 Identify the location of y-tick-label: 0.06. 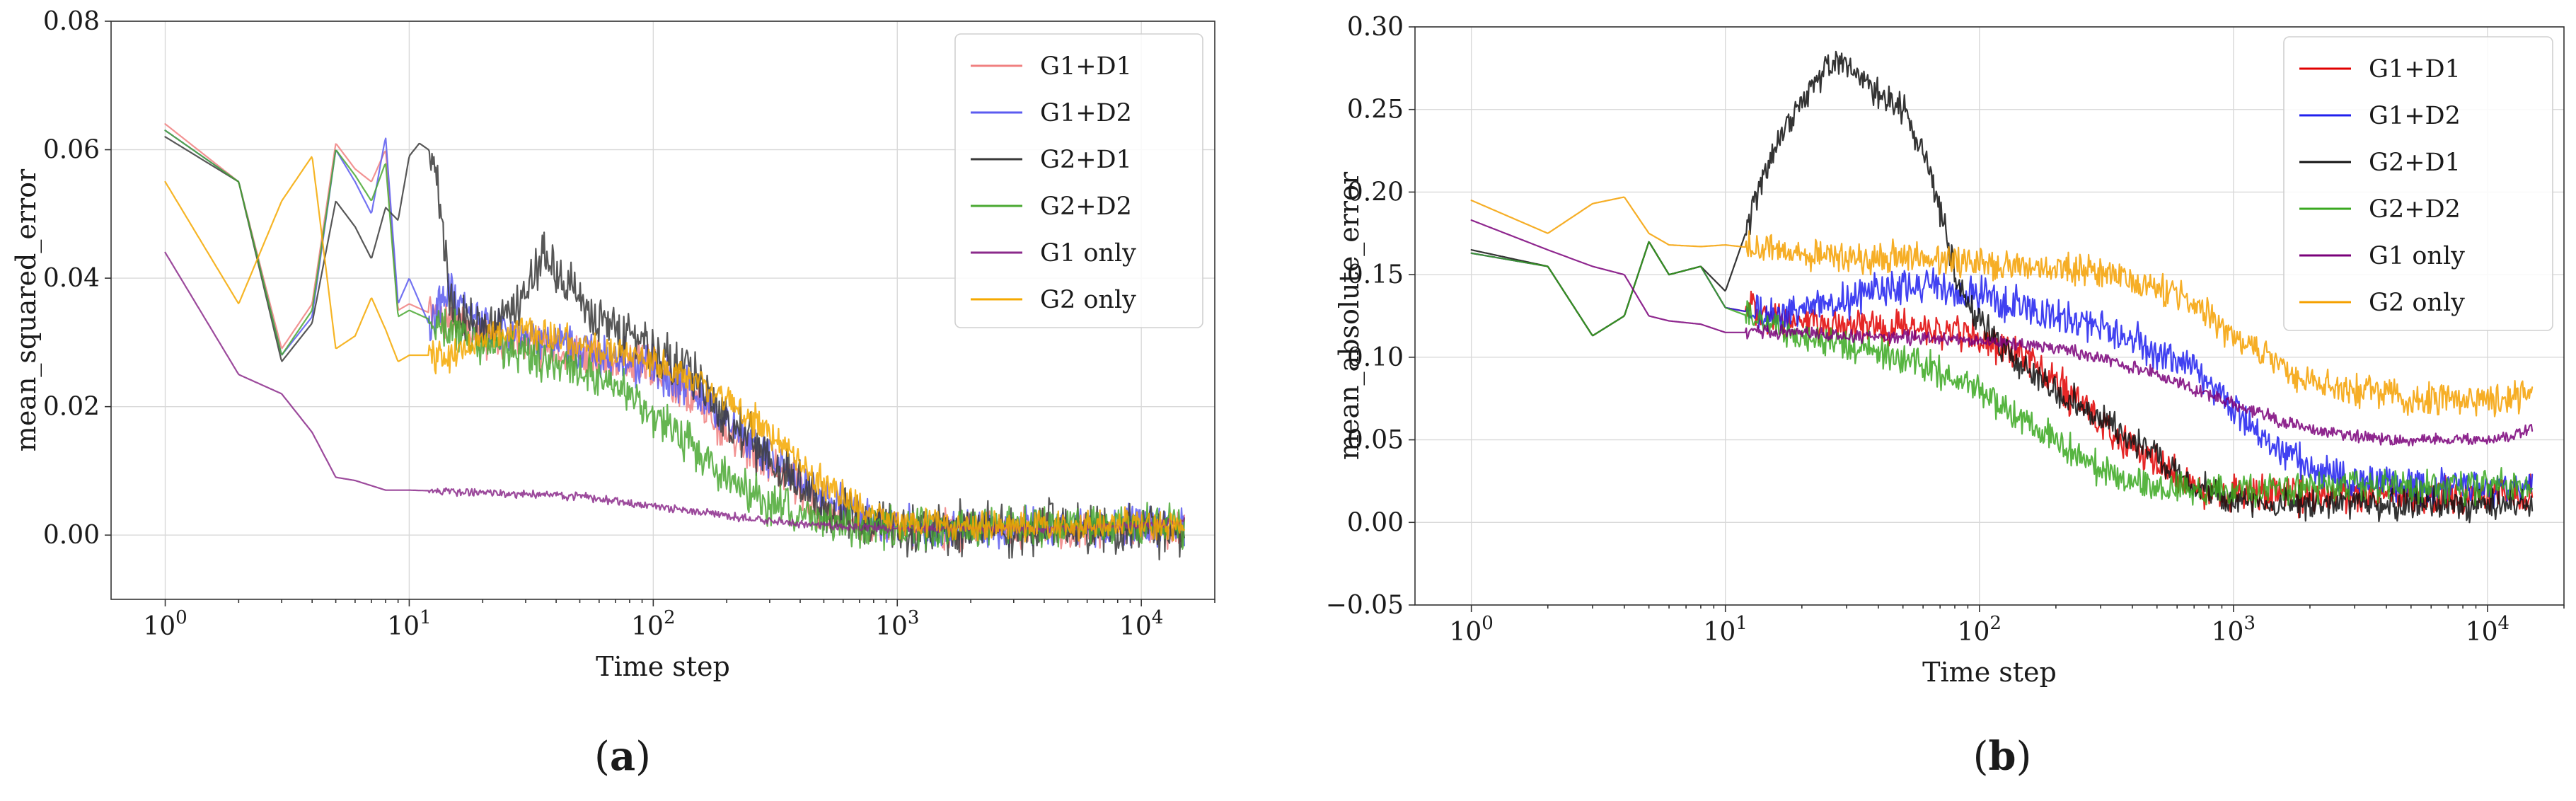
(71, 150).